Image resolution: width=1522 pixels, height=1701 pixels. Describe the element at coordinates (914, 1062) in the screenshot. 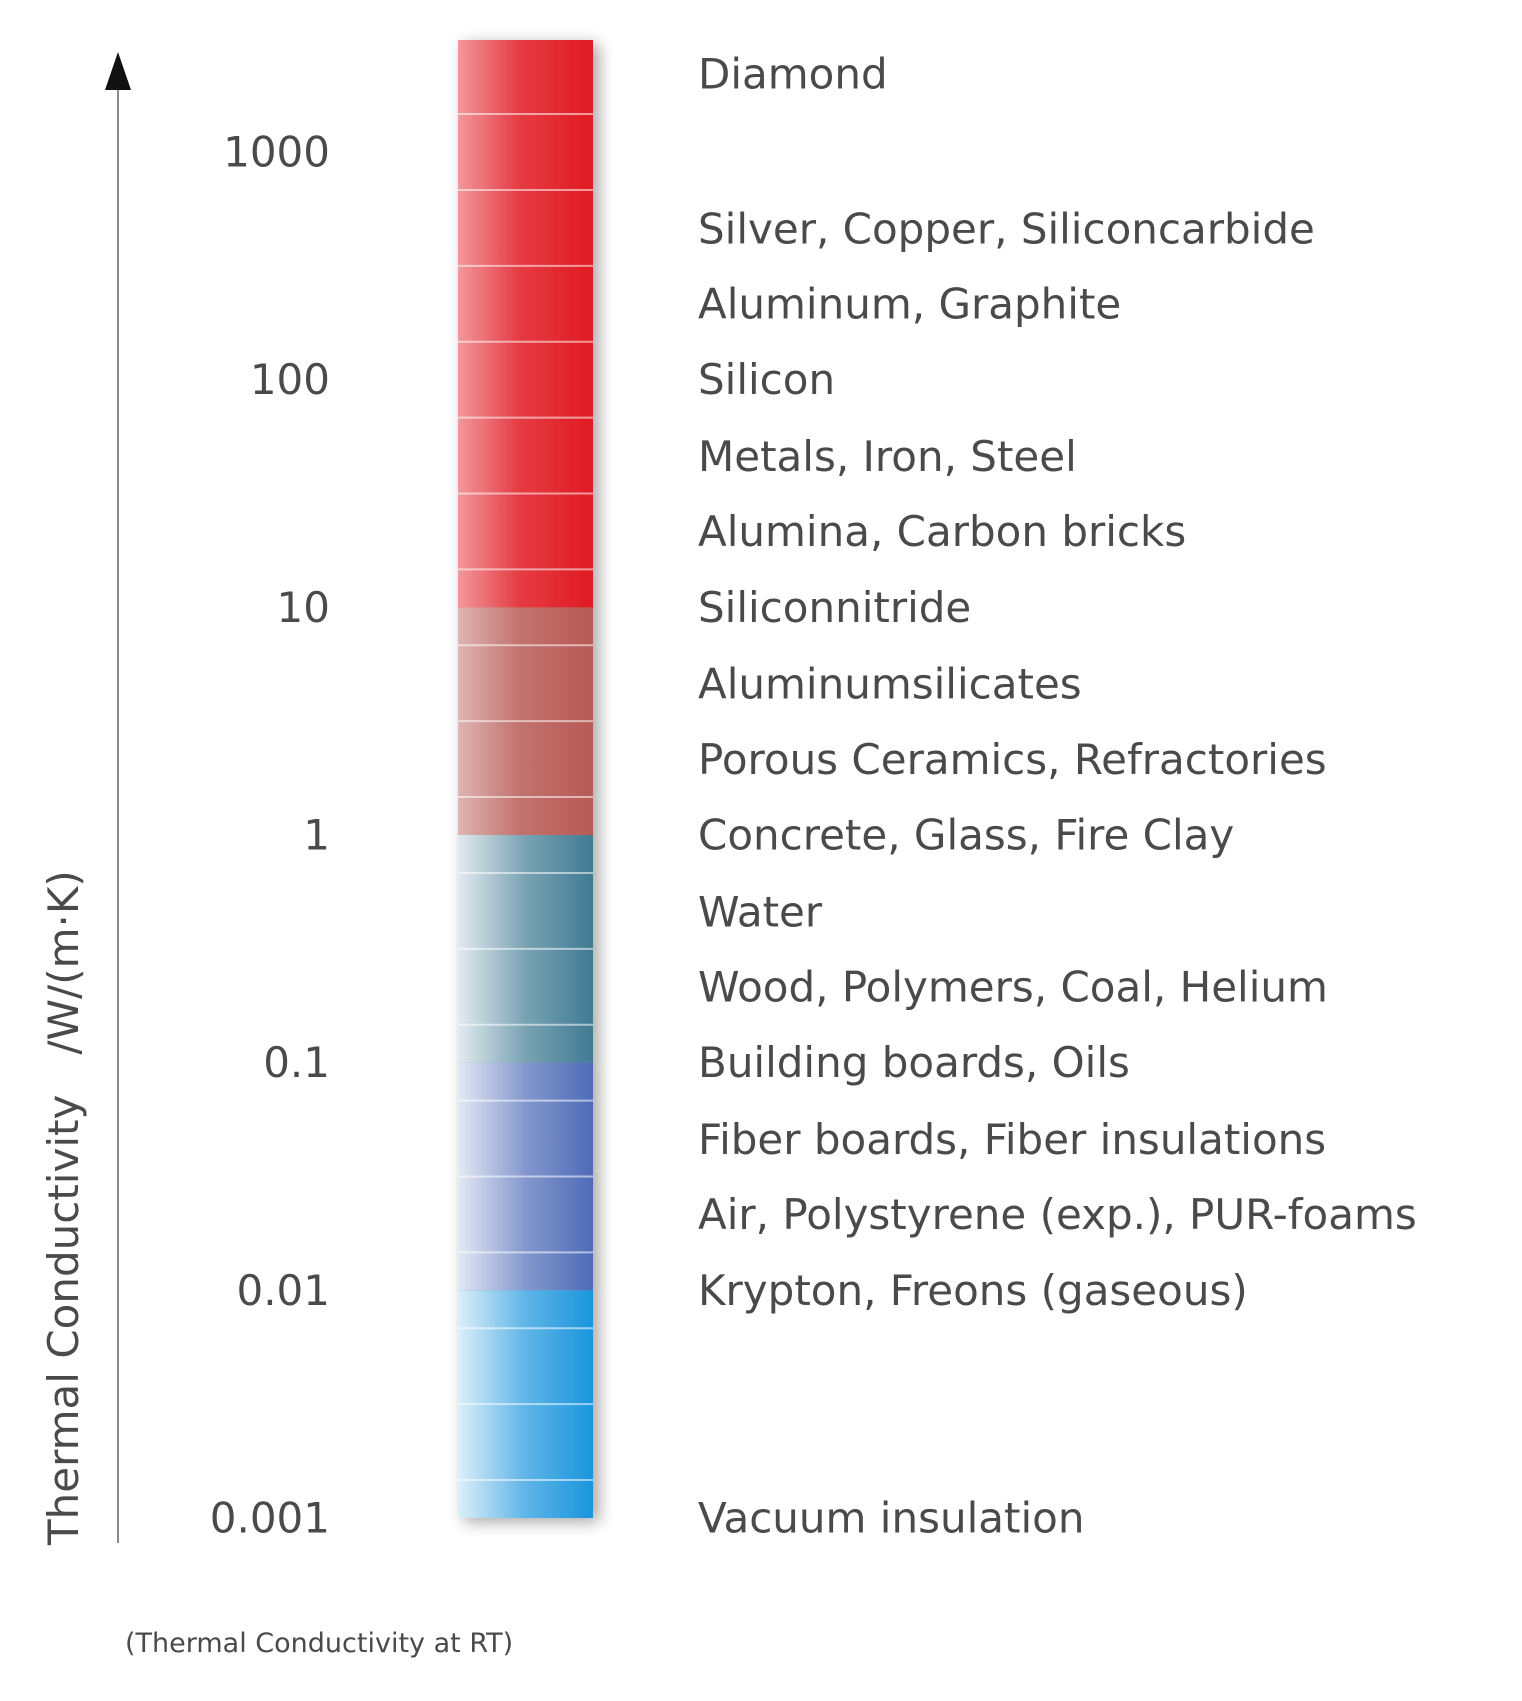

I see `material-label: Building boards, Oils` at that location.